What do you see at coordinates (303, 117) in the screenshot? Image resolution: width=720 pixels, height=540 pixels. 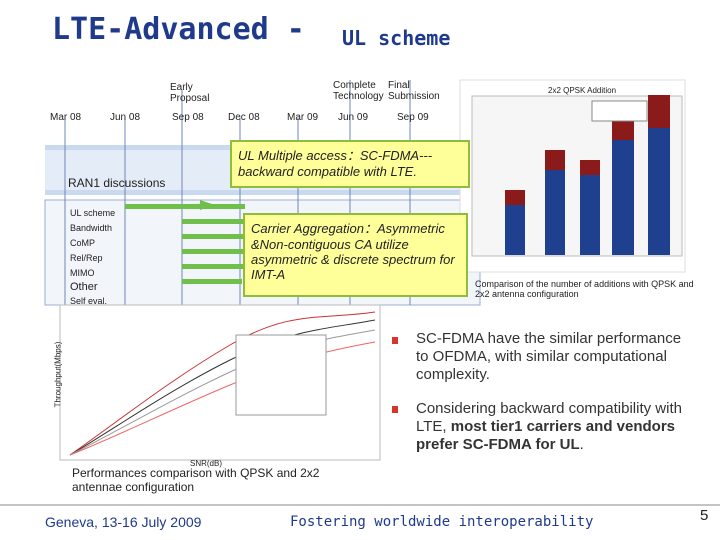 I see `month-label: Mar 09` at bounding box center [303, 117].